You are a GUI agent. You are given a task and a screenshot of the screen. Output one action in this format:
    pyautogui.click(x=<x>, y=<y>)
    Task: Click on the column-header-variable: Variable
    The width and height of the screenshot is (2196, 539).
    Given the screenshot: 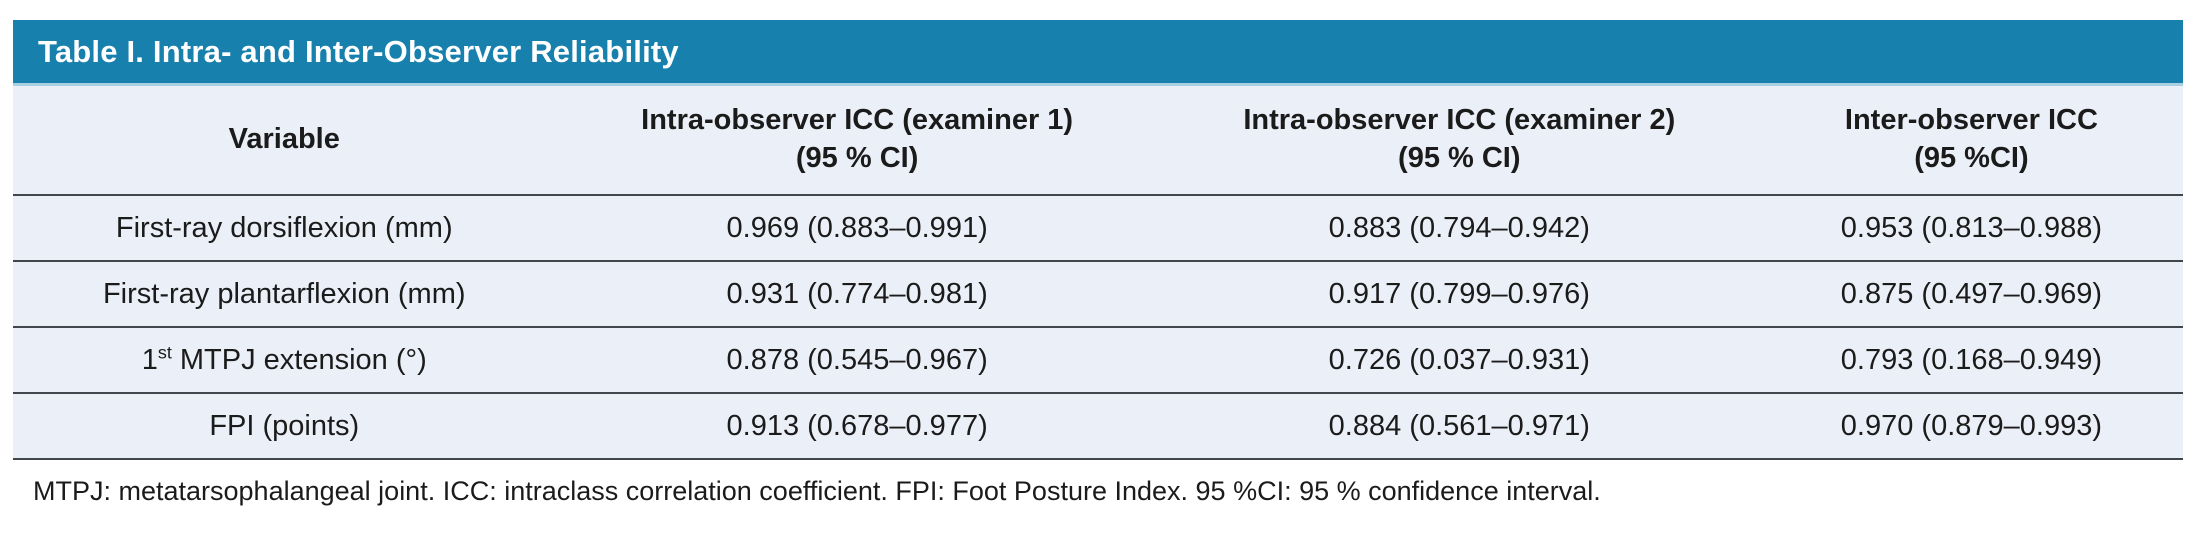 What is the action you would take?
    pyautogui.click(x=284, y=141)
    